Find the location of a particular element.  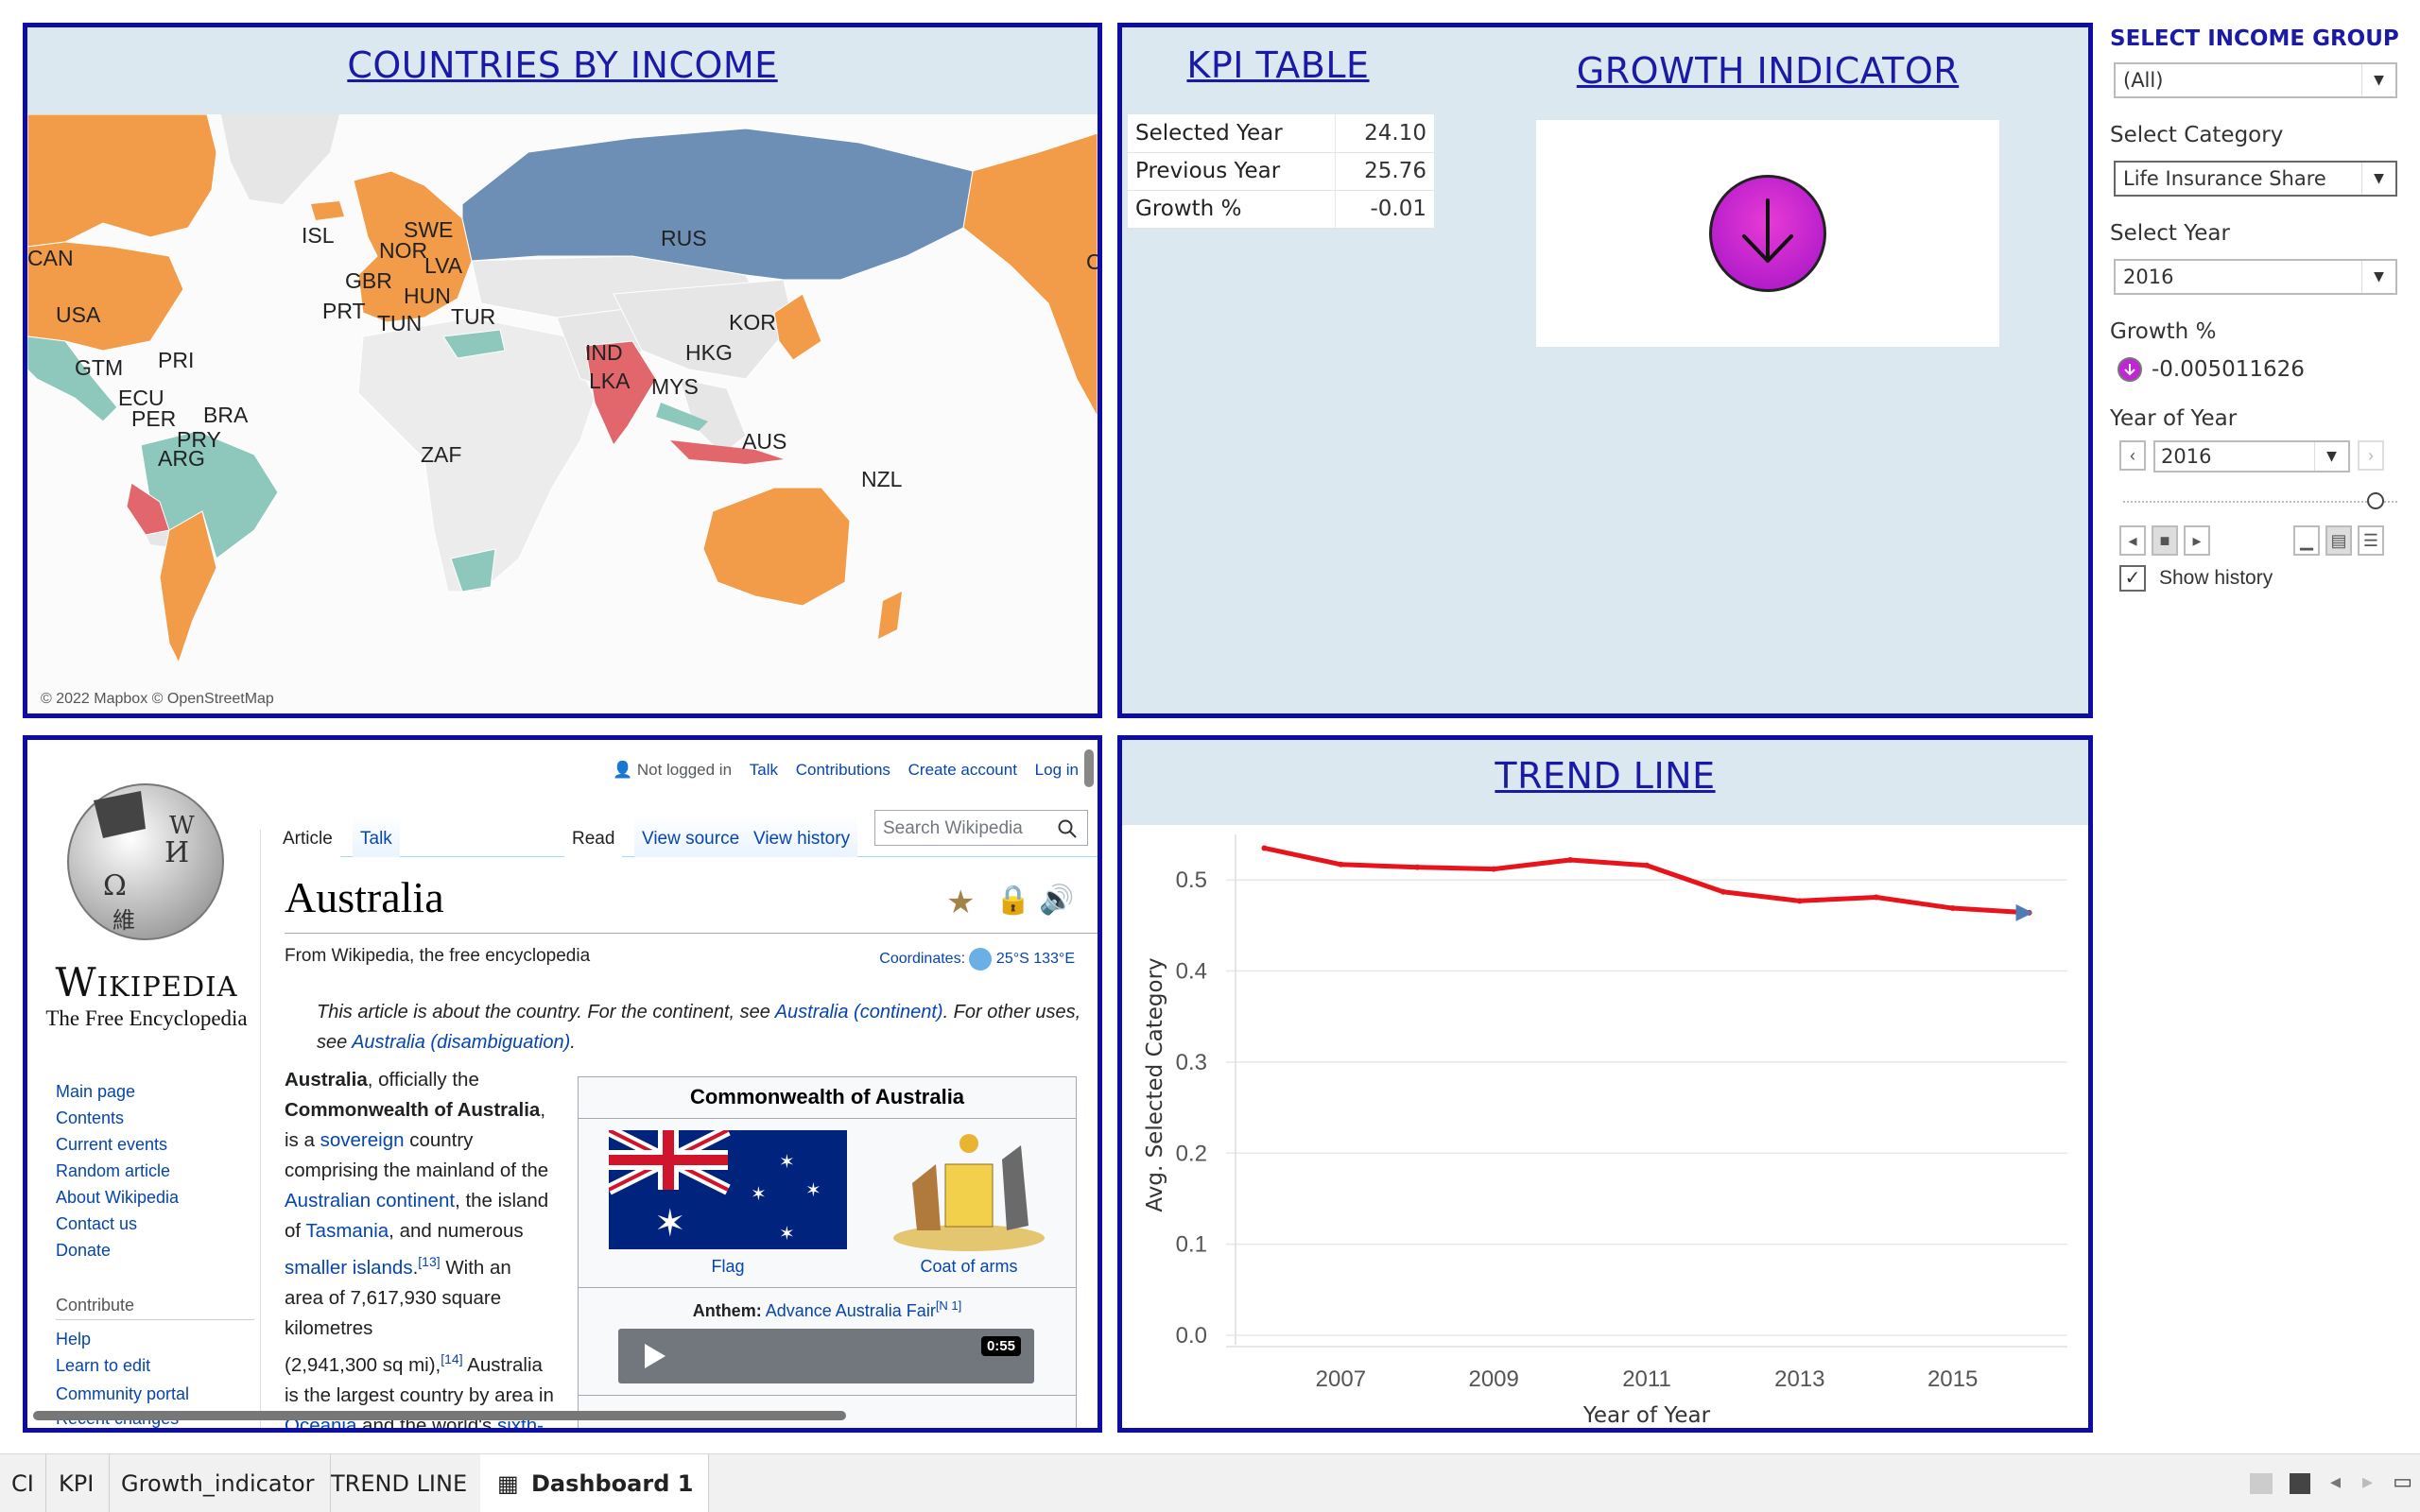

grid-view-icon is located at coordinates (2261, 1483).